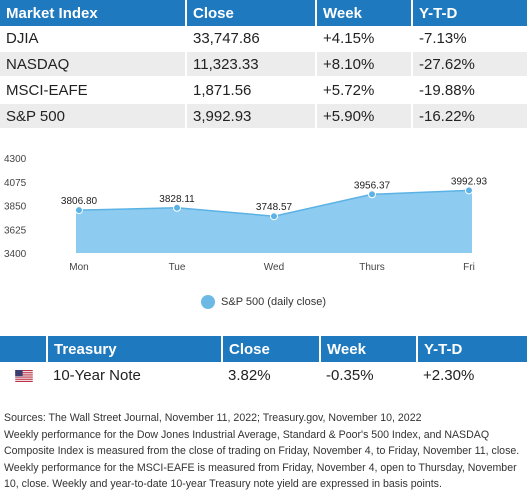 Image resolution: width=527 pixels, height=499 pixels. Describe the element at coordinates (93, 64) in the screenshot. I see `index-name: NASDAQ` at that location.